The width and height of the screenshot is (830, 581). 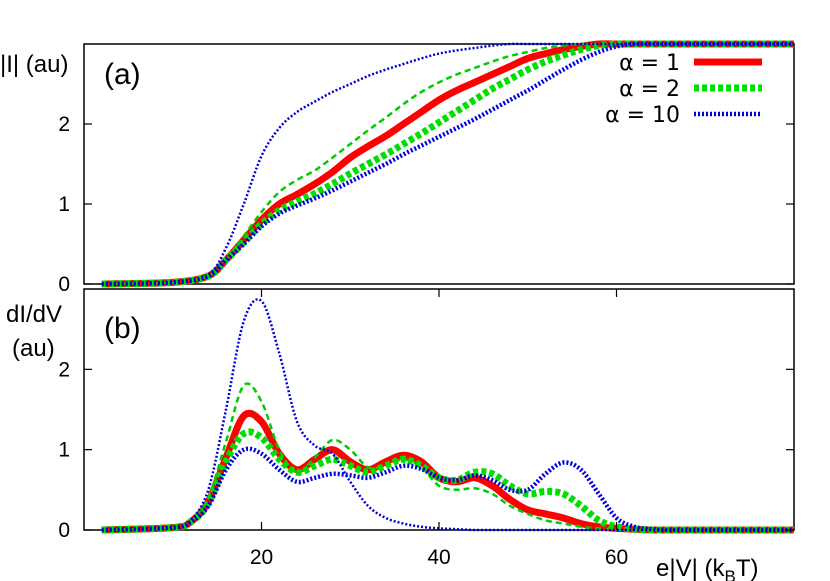 What do you see at coordinates (690, 568) in the screenshot?
I see `xlabel-main: e|V| (k` at bounding box center [690, 568].